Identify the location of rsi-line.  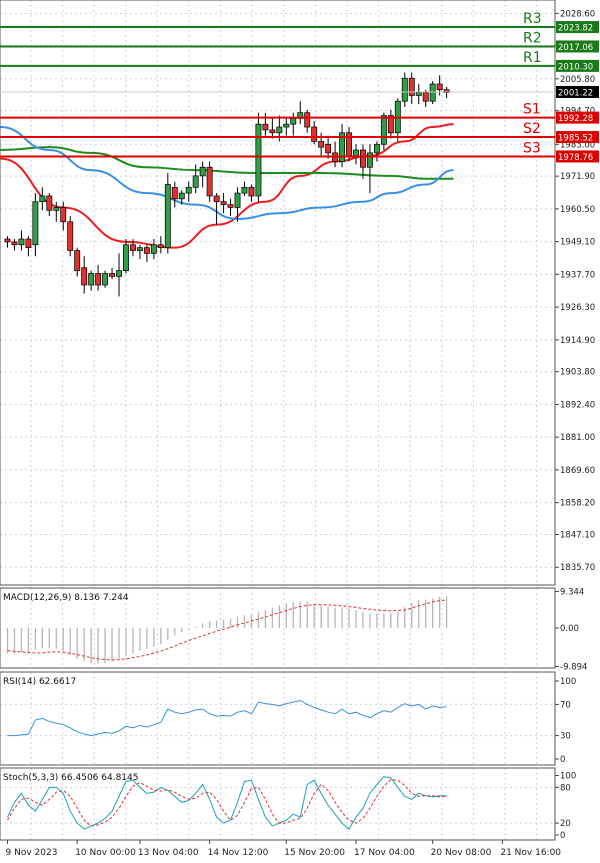
(227, 718).